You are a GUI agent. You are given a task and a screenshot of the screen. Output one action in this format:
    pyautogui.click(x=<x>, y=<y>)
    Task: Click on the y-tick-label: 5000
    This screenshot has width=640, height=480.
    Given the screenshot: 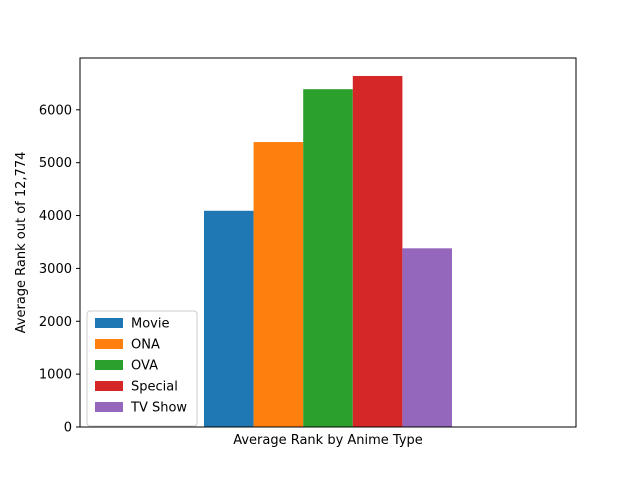 What is the action you would take?
    pyautogui.click(x=55, y=163)
    